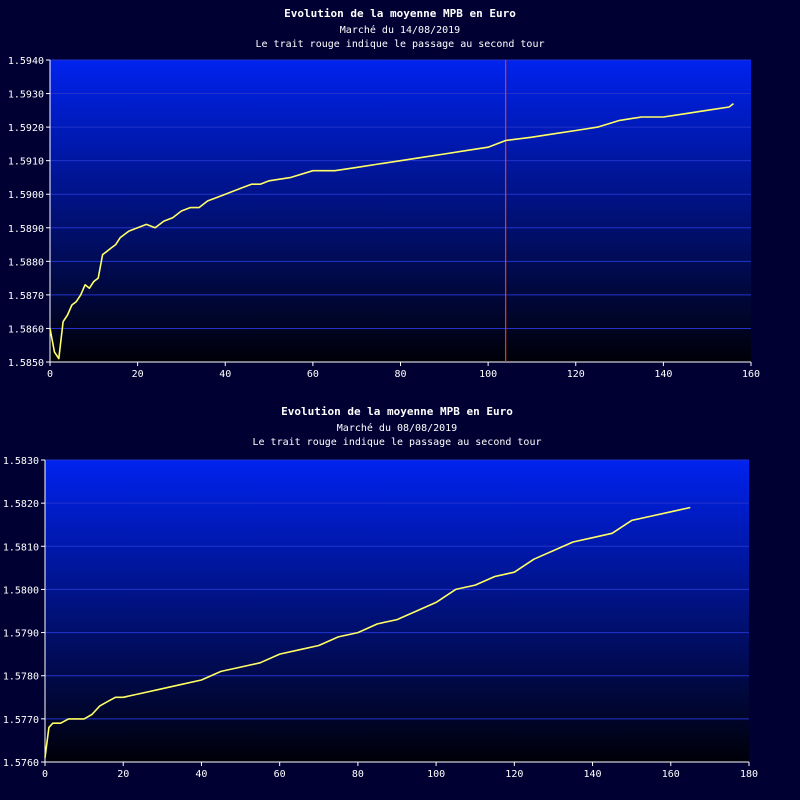 The width and height of the screenshot is (800, 800). What do you see at coordinates (26, 229) in the screenshot?
I see `y-tick-label: 1.5890` at bounding box center [26, 229].